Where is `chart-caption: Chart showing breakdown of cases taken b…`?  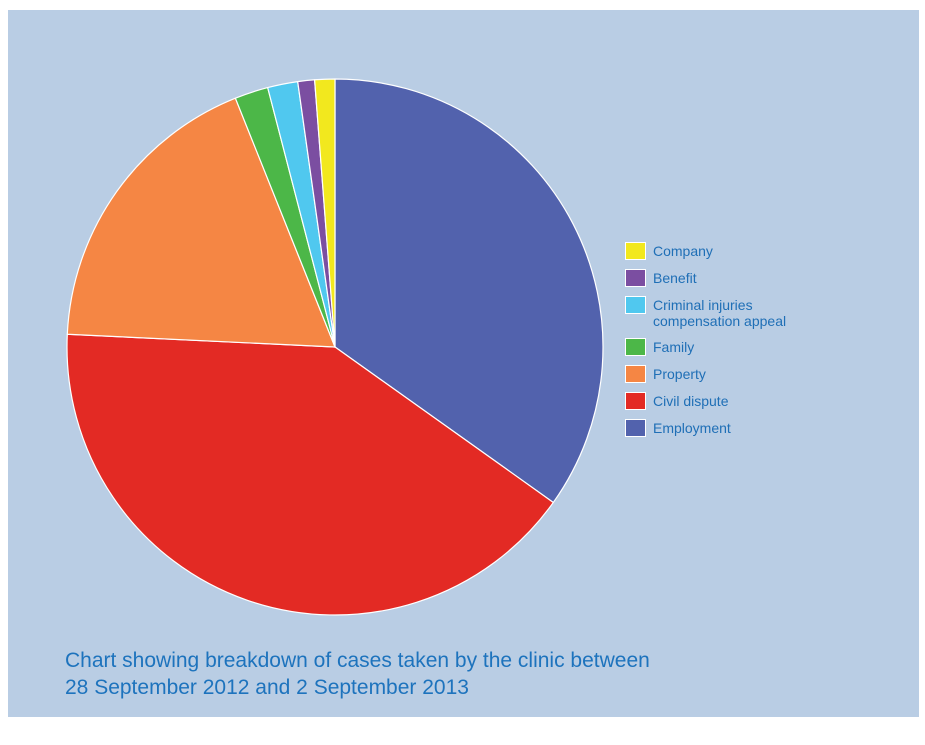
chart-caption: Chart showing breakdown of cases taken b… is located at coordinates (475, 674).